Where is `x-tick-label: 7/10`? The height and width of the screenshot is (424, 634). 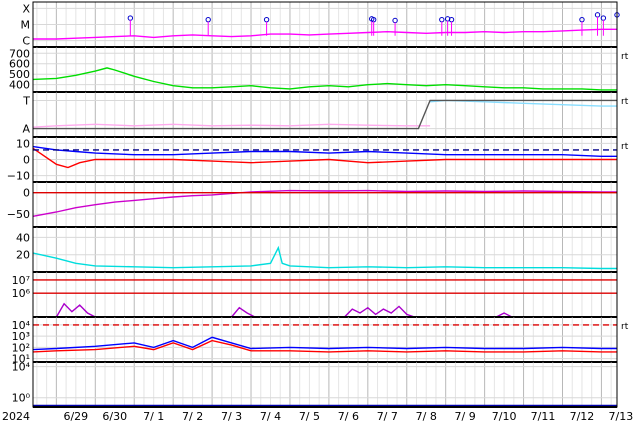
x-tick-label: 7/10 is located at coordinates (504, 416).